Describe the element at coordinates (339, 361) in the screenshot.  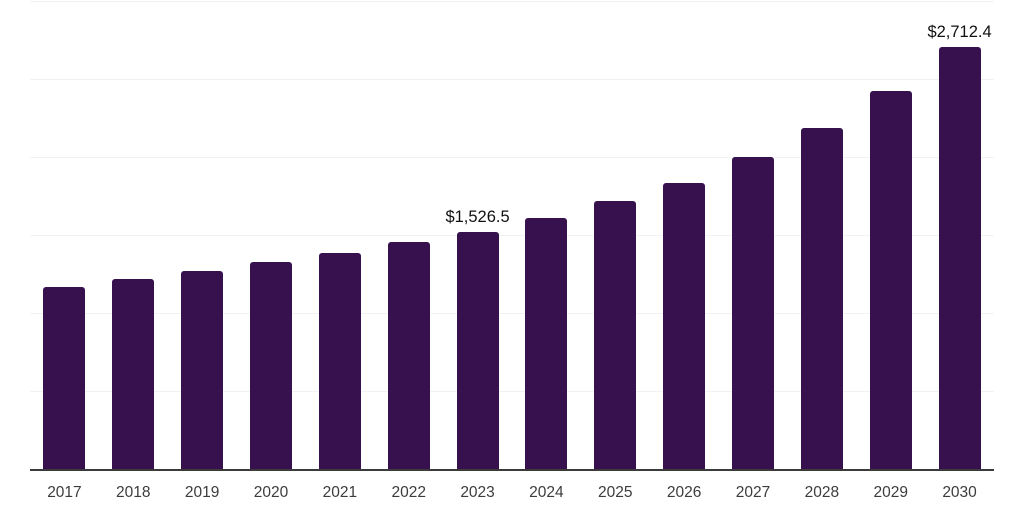
I see `bar-2021` at that location.